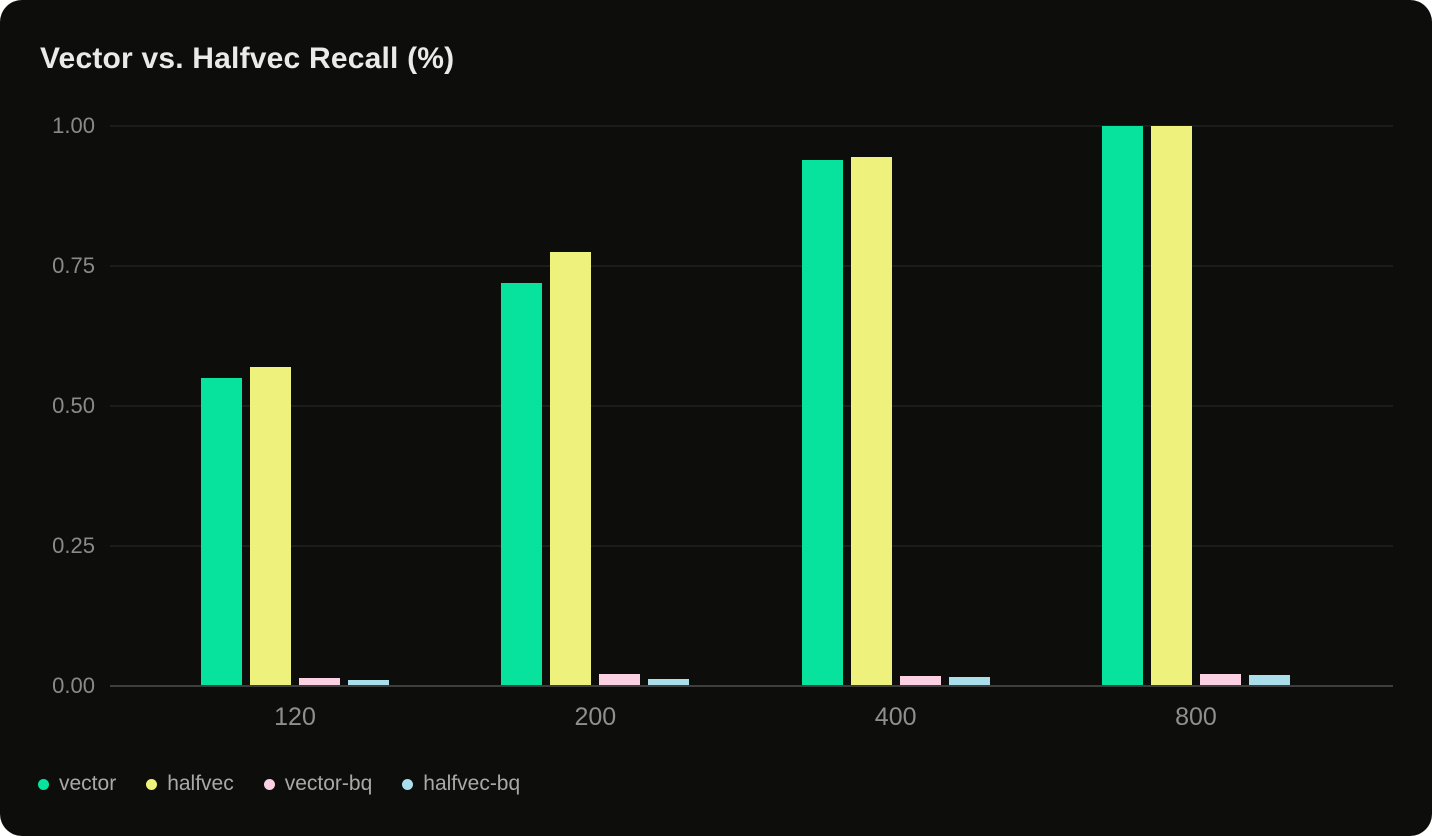 The width and height of the screenshot is (1432, 836). I want to click on y-axis-tick-label: 0.50, so click(73, 405).